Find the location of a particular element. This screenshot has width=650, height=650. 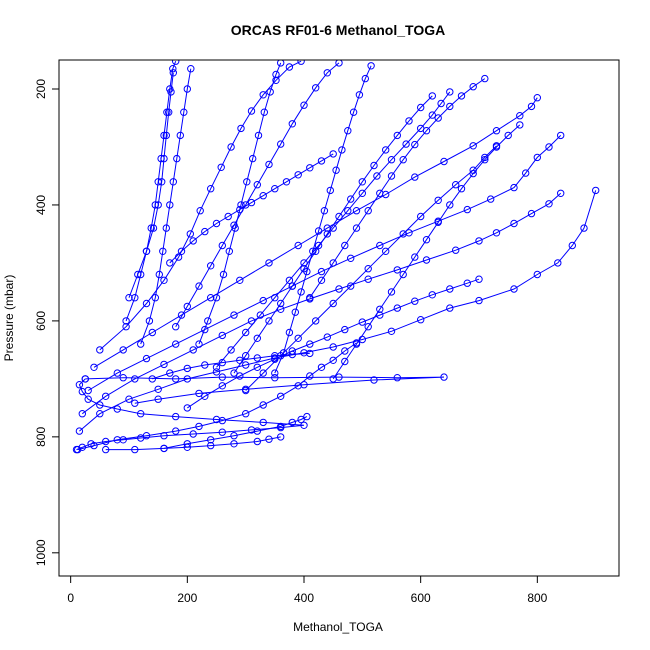

y-tick-label: 1000 is located at coordinates (41, 552).